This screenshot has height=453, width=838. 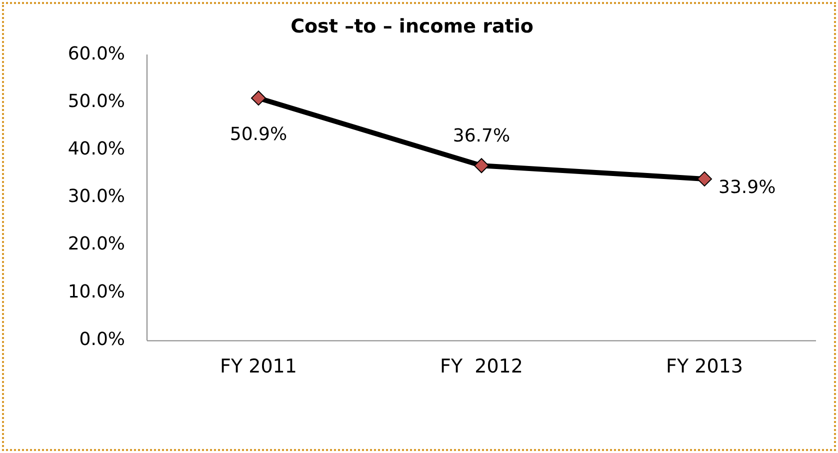 What do you see at coordinates (412, 26) in the screenshot?
I see `chart-title: Cost –to – income ratio` at bounding box center [412, 26].